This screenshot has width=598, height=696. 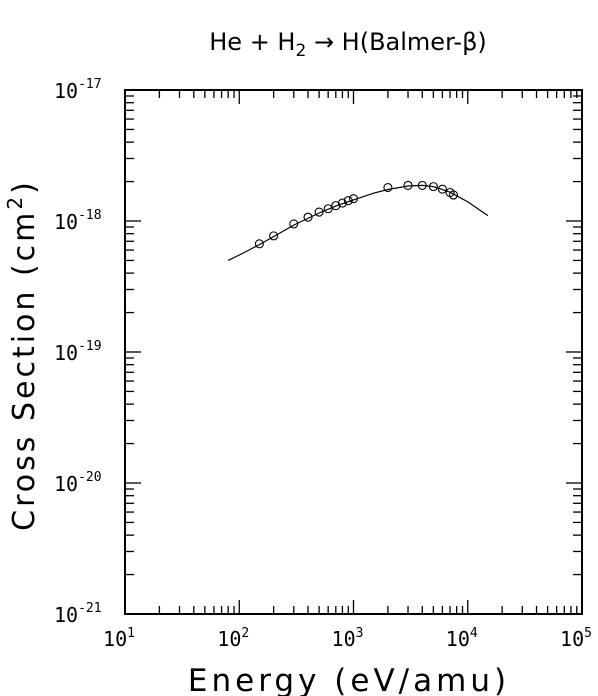 I want to click on data-series, so click(x=358, y=220).